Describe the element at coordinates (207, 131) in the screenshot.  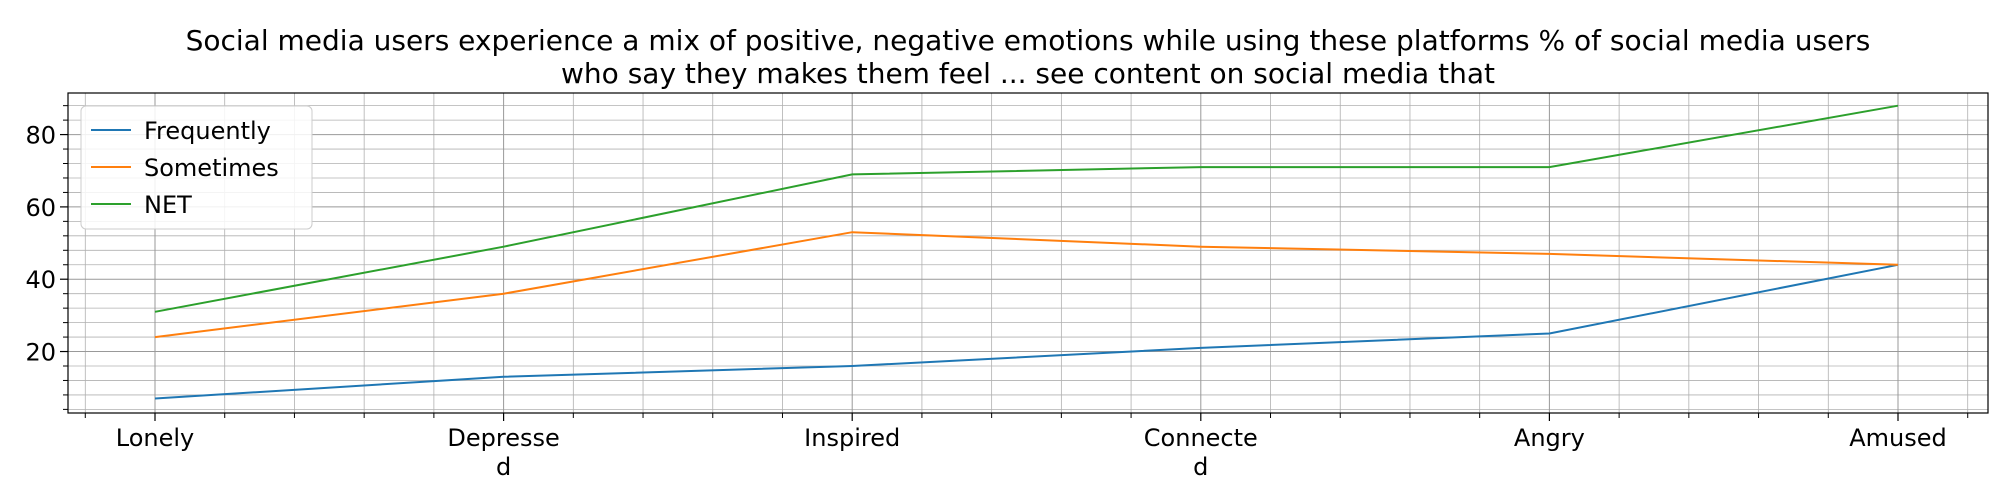
I see `legend-label: Frequently` at that location.